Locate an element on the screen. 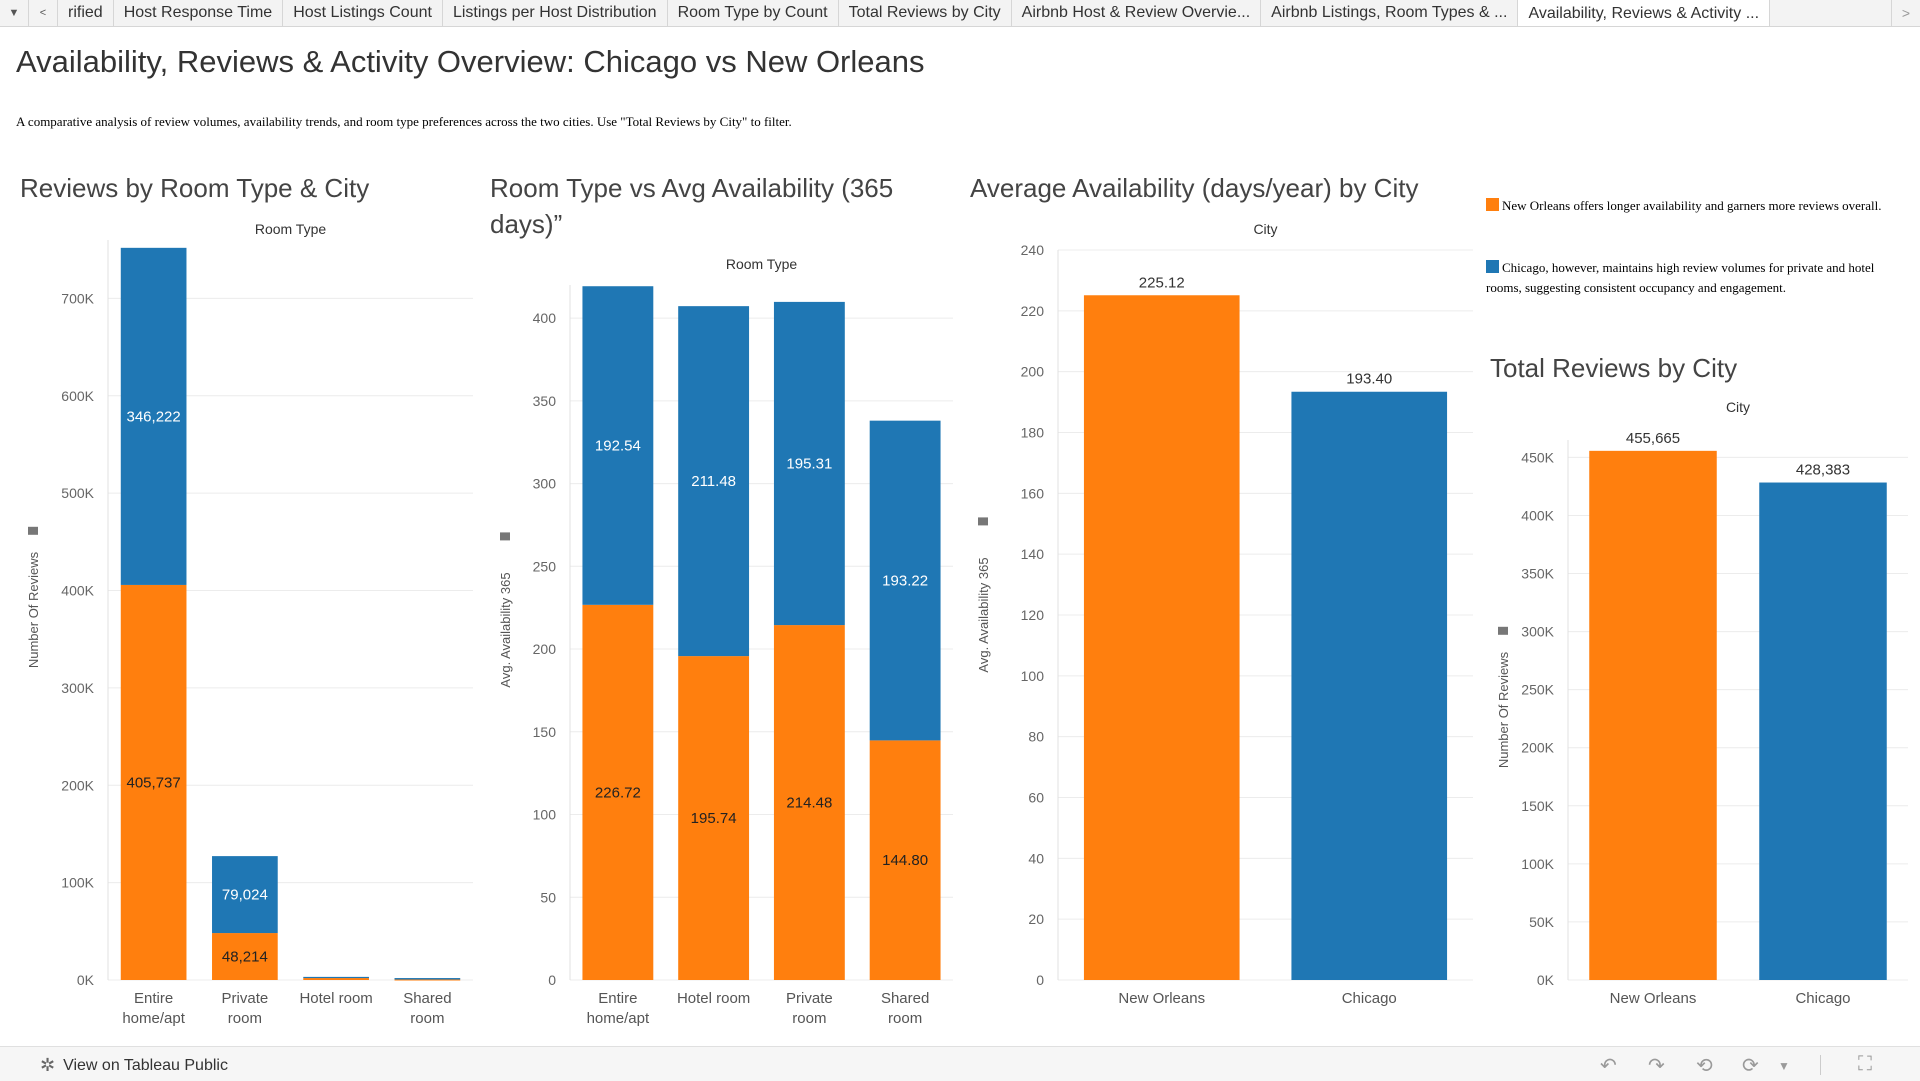 The image size is (1920, 1081). sheet-tab: rified is located at coordinates (86, 13).